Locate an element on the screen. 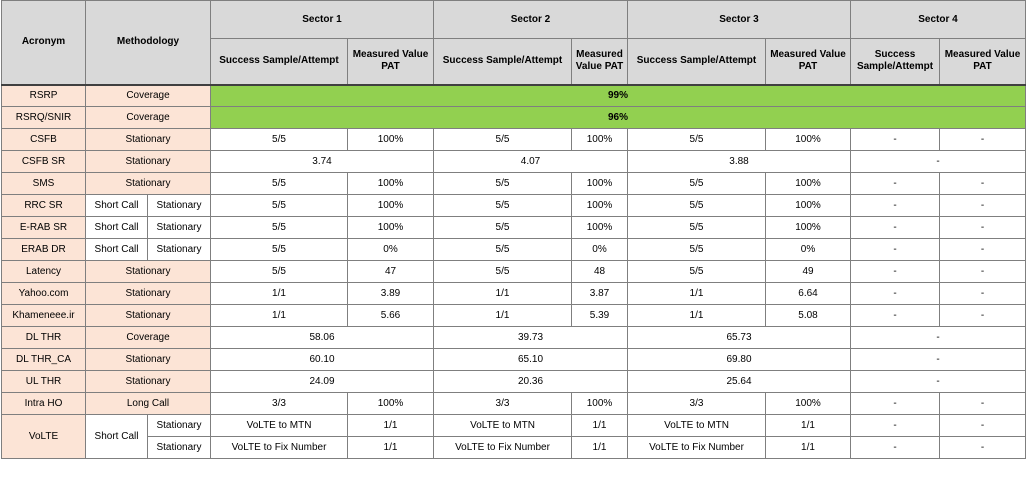 The width and height of the screenshot is (1026, 478). rsrp-acronym: RSRP is located at coordinates (43, 95).